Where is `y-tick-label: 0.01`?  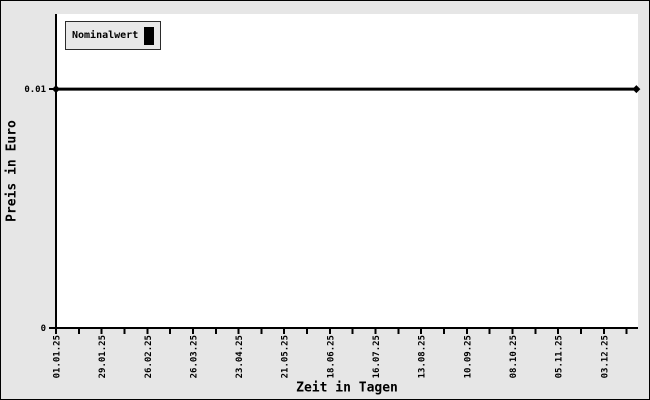
y-tick-label: 0.01 is located at coordinates (35, 90).